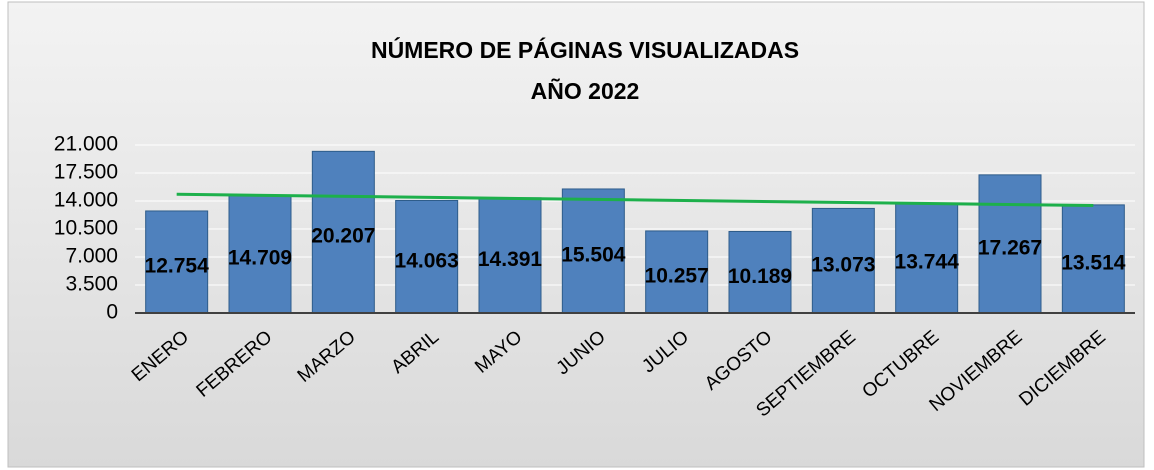 This screenshot has width=1154, height=470. Describe the element at coordinates (843, 264) in the screenshot. I see `data-label: 13.073` at that location.